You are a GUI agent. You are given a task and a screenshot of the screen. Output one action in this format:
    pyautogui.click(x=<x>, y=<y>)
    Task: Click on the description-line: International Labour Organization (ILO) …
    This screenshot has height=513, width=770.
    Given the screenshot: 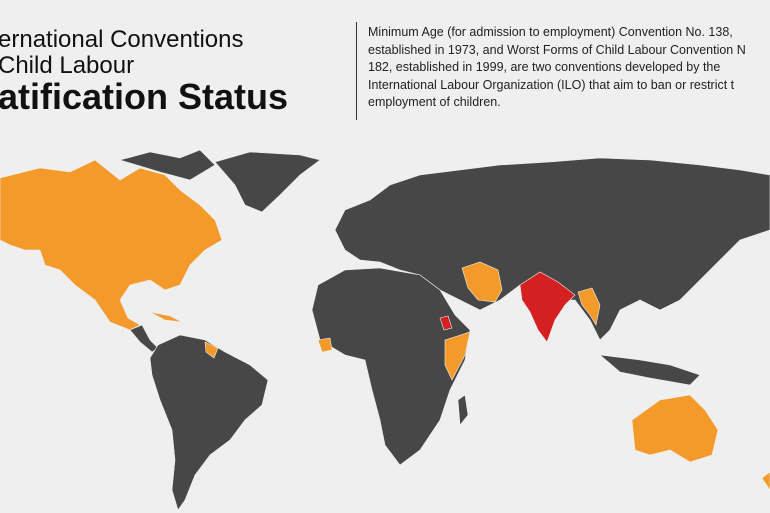 What is the action you would take?
    pyautogui.click(x=551, y=84)
    